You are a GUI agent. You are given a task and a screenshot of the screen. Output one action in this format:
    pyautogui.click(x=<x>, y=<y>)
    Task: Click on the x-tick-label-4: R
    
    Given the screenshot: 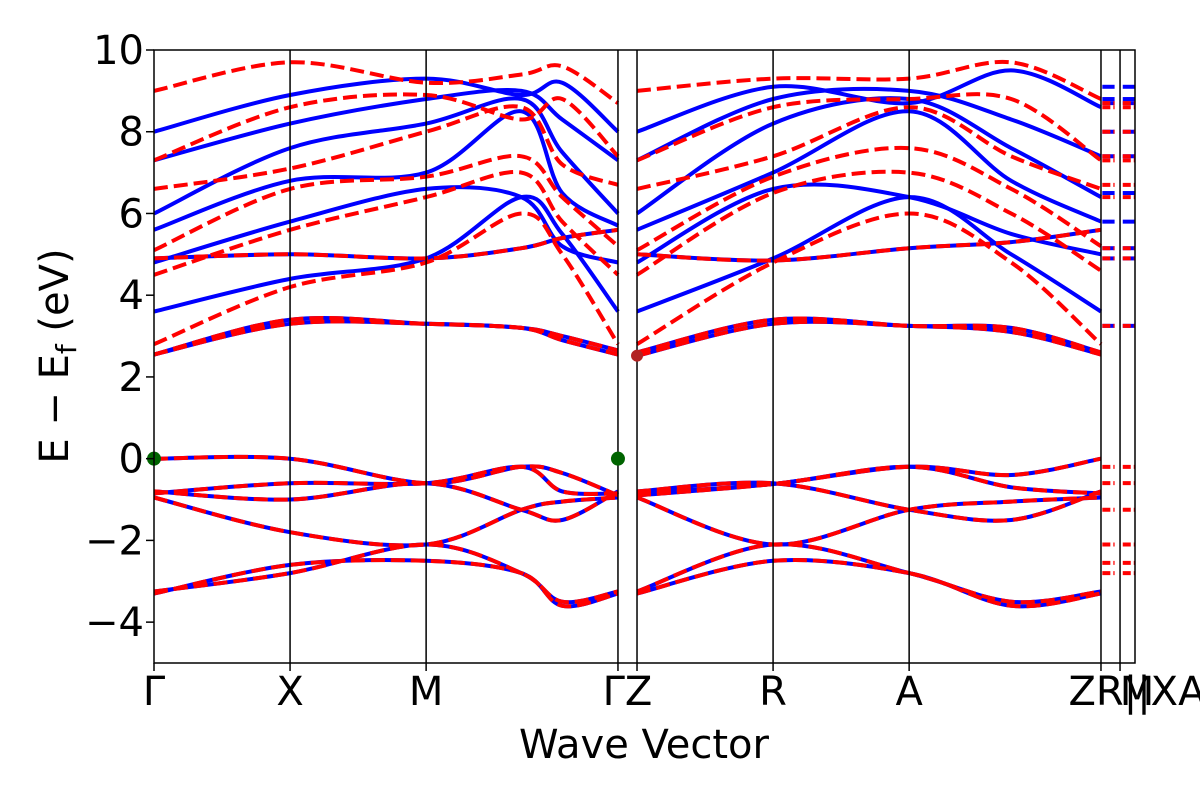 What is the action you would take?
    pyautogui.click(x=773, y=692)
    